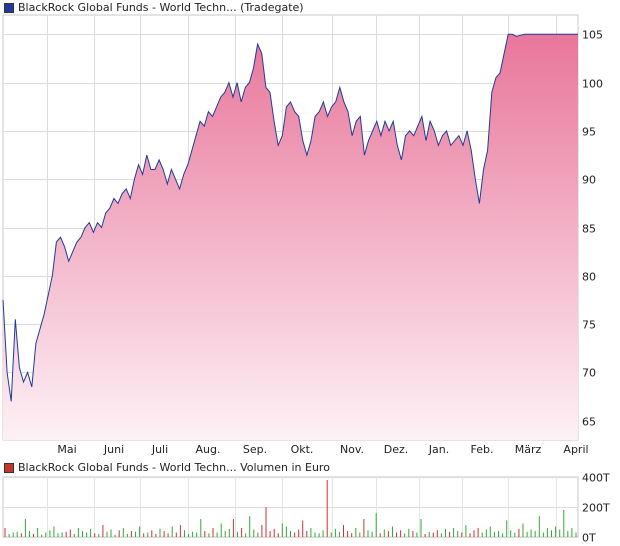  Describe the element at coordinates (306, 508) in the screenshot. I see `volume-chart: 0T 200T 400T` at that location.